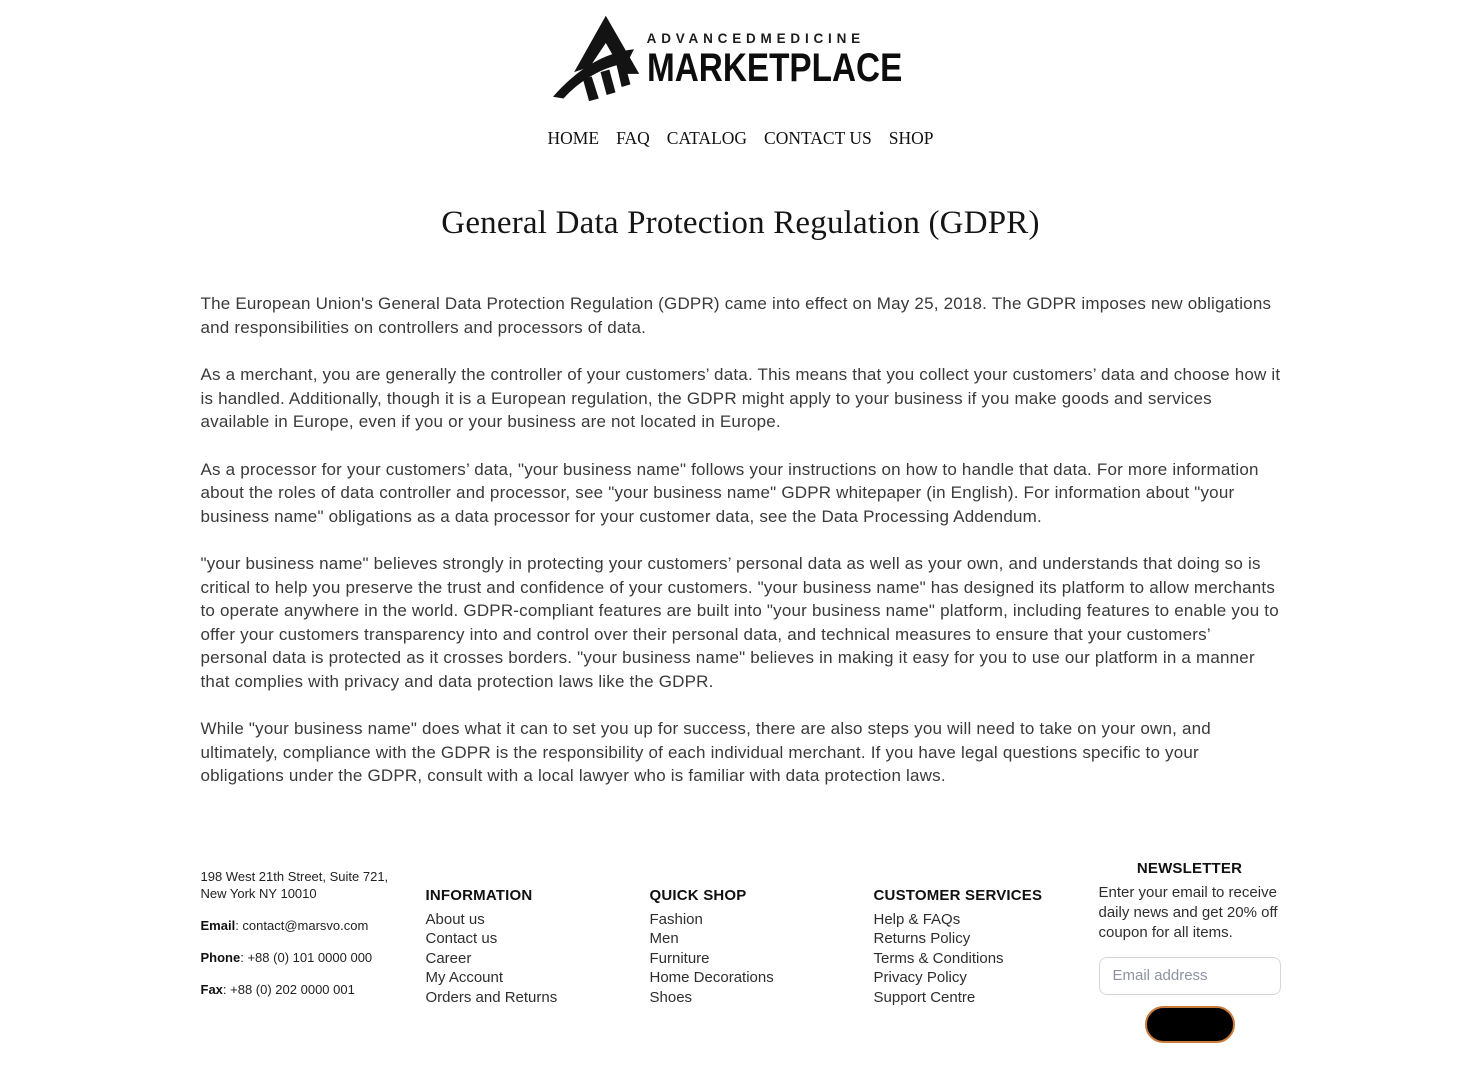 This screenshot has height=1080, width=1481. I want to click on newsletter-heading: NEWSLETTER, so click(1189, 868).